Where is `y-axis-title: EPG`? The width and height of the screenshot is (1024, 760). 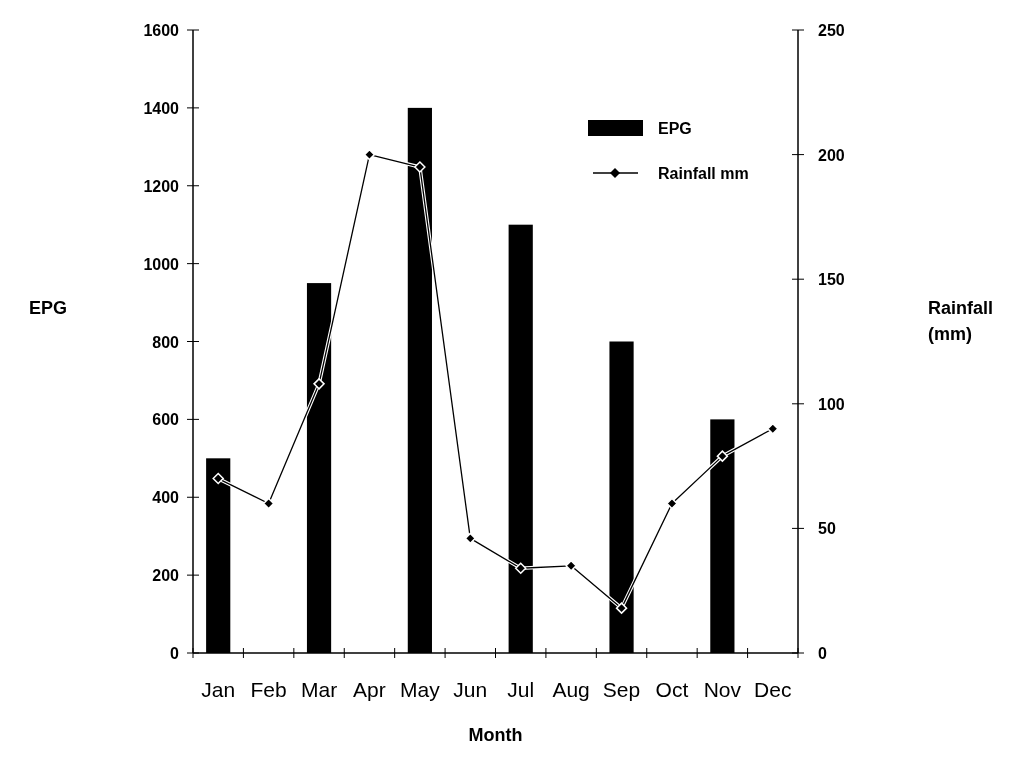 y-axis-title: EPG is located at coordinates (48, 308).